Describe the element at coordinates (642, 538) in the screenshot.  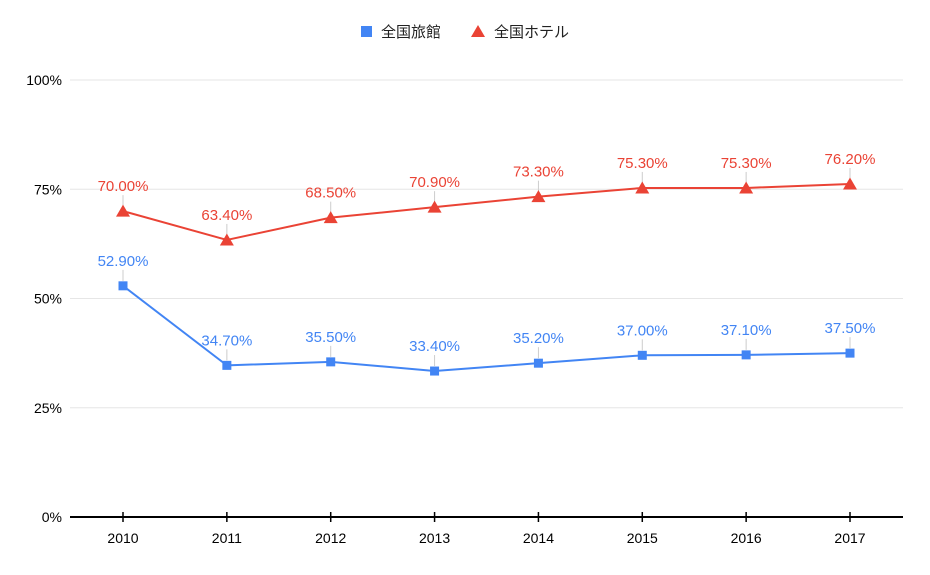
I see `x-axis-tick-label: 2015` at that location.